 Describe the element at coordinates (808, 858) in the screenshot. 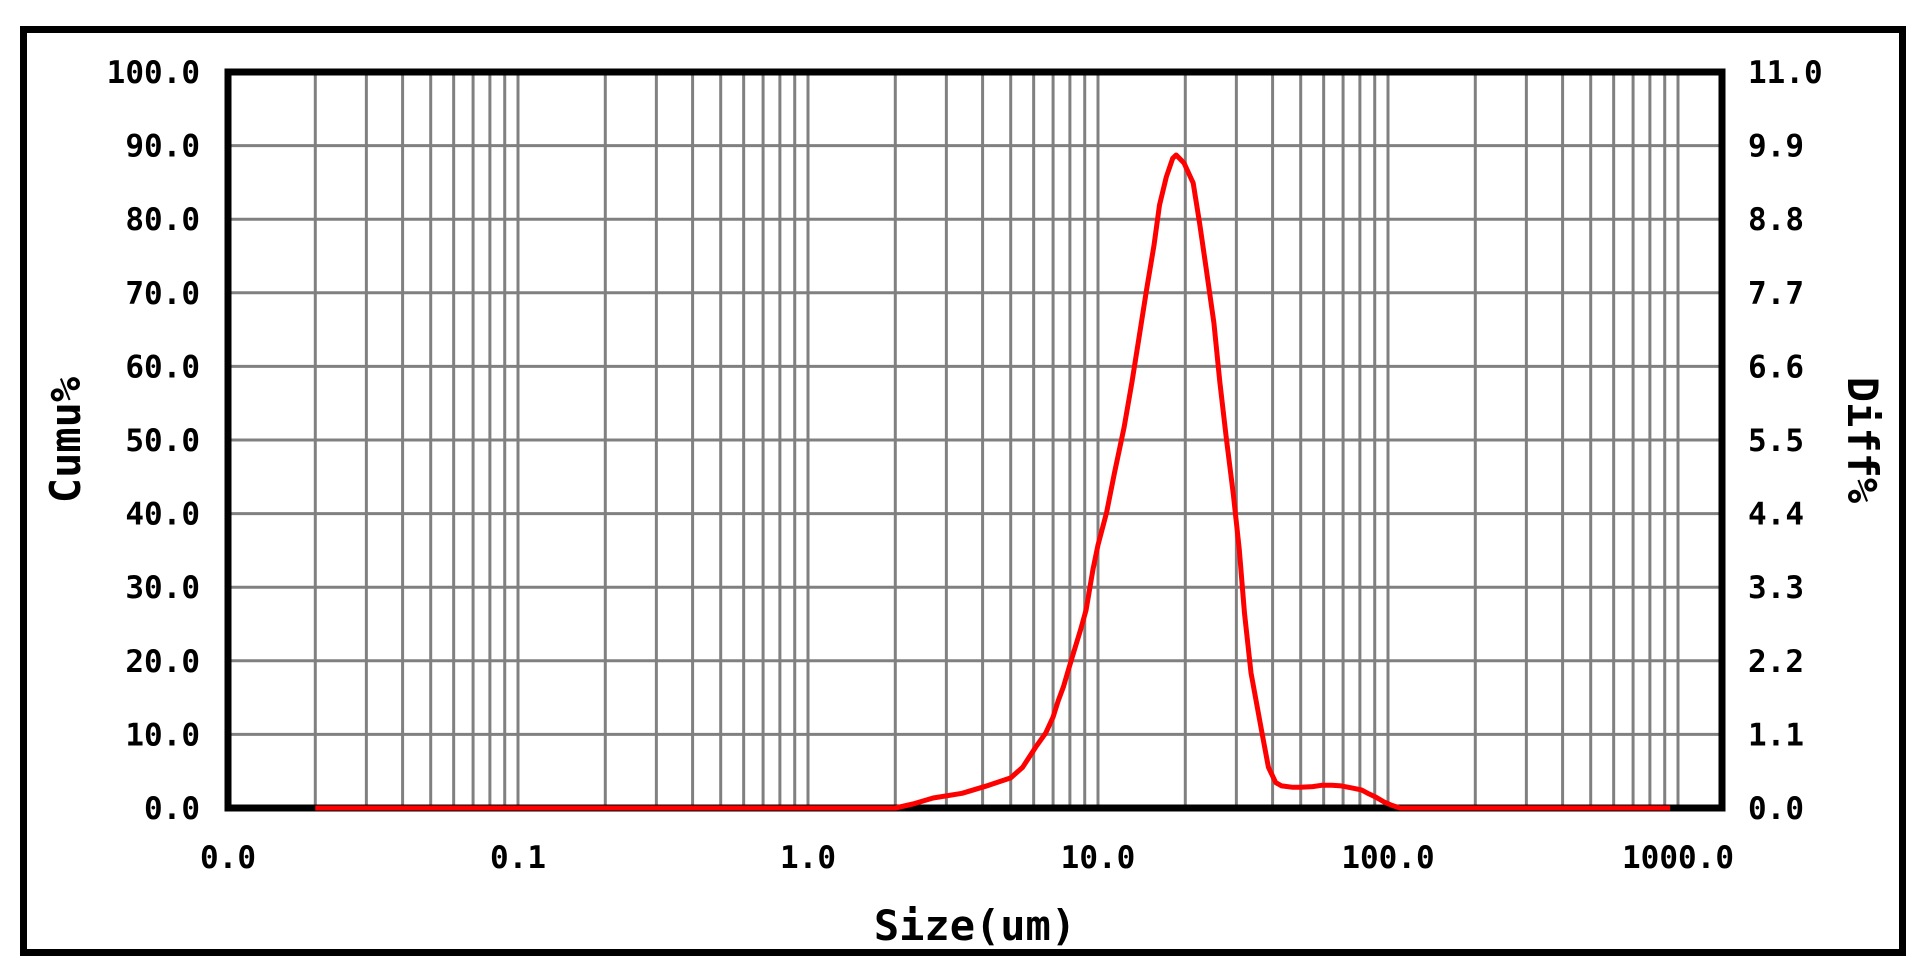

I see `x-axis-tick-label: 1.0` at that location.